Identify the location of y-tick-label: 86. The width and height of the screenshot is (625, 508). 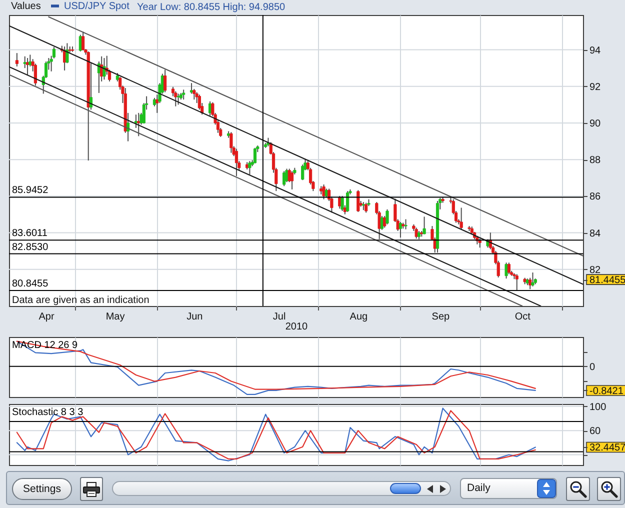
(596, 197).